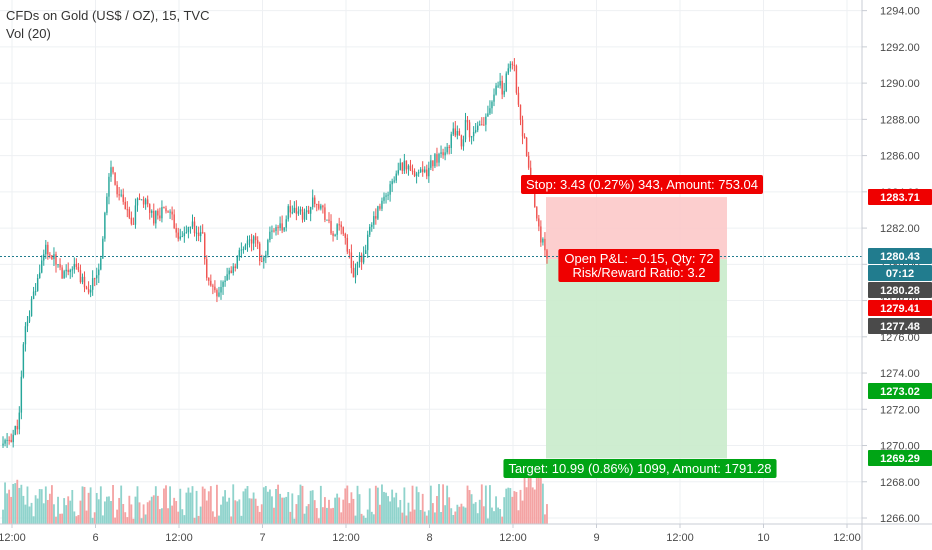 The width and height of the screenshot is (932, 550). Describe the element at coordinates (466, 533) in the screenshot. I see `time-axis: 12:00 6 12:00 7 12:00 8 12:00 9 12:00 10 12:00` at that location.